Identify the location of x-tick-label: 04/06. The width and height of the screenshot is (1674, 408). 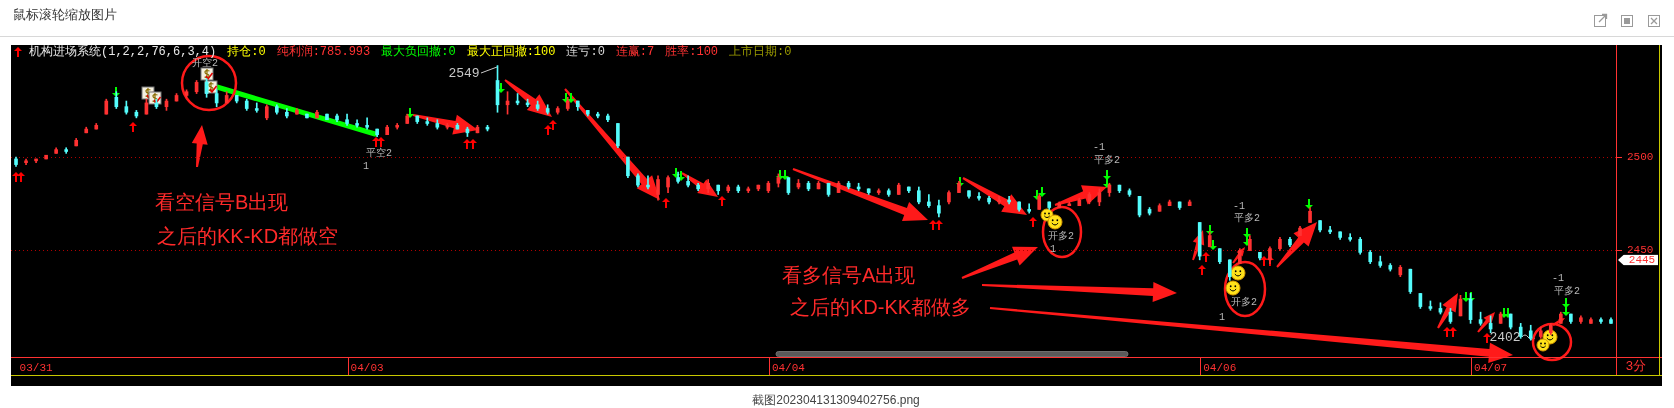
(1220, 367).